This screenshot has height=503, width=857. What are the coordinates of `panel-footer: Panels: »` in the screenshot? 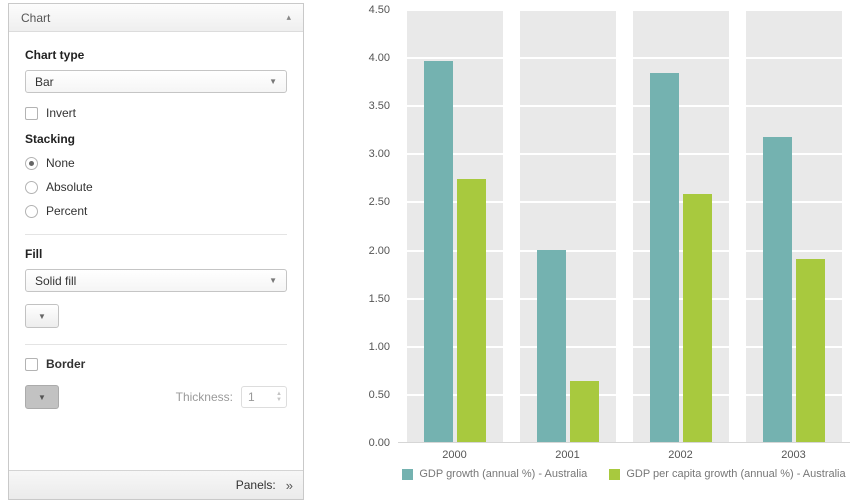 It's located at (156, 484).